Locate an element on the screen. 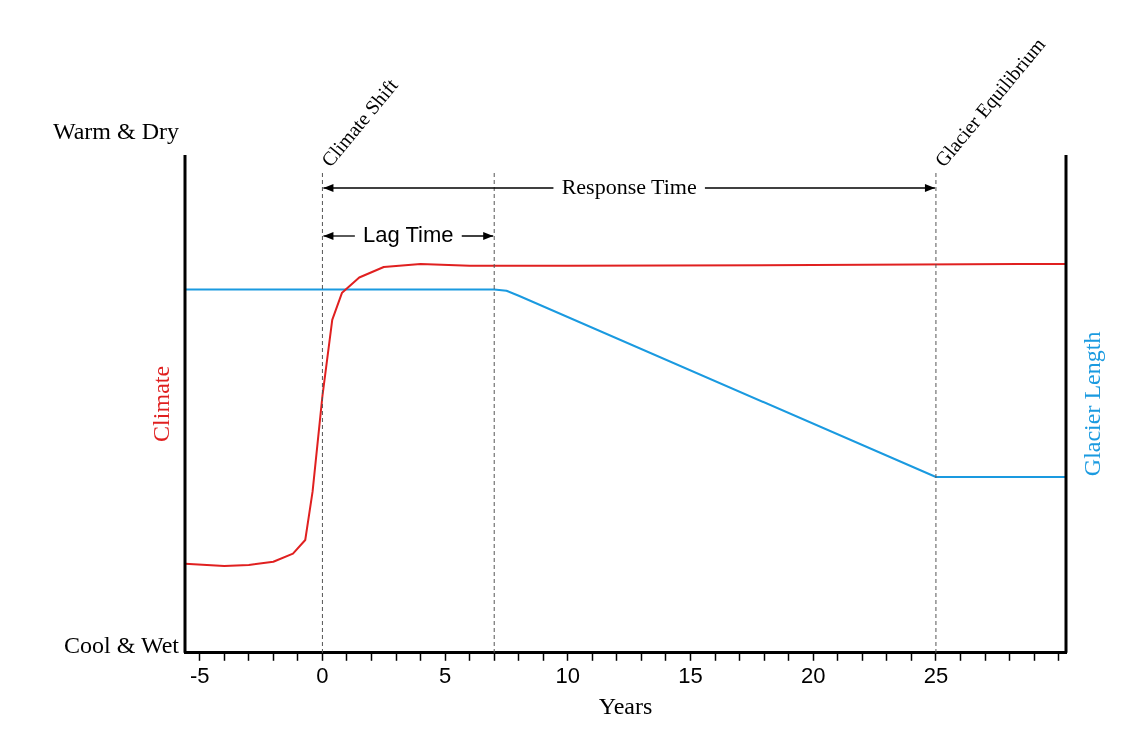  text: Lag Time is located at coordinates (408, 235).